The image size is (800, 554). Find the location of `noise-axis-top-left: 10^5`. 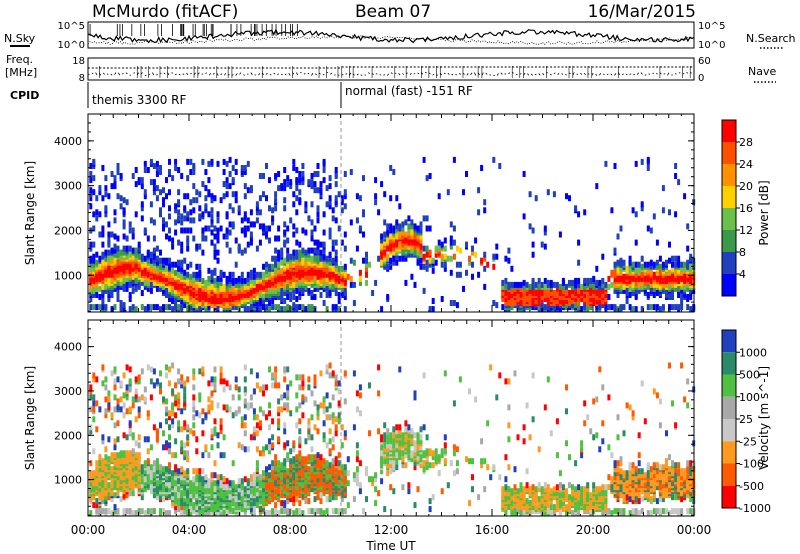

noise-axis-top-left: 10^5 is located at coordinates (71, 26).